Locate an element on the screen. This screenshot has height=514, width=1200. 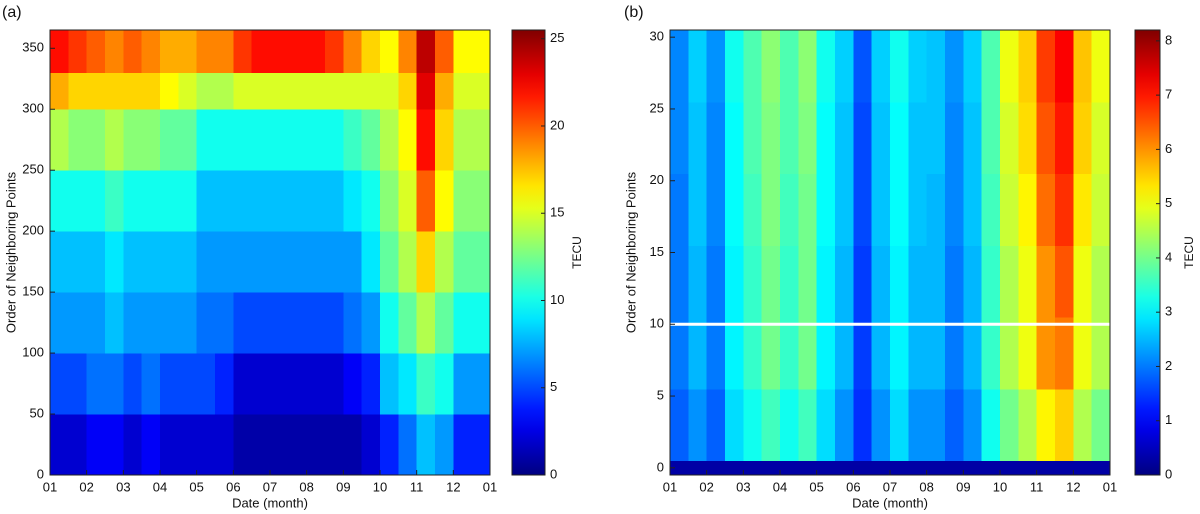
colorbar-tick-label: 7 is located at coordinates (1168, 94).